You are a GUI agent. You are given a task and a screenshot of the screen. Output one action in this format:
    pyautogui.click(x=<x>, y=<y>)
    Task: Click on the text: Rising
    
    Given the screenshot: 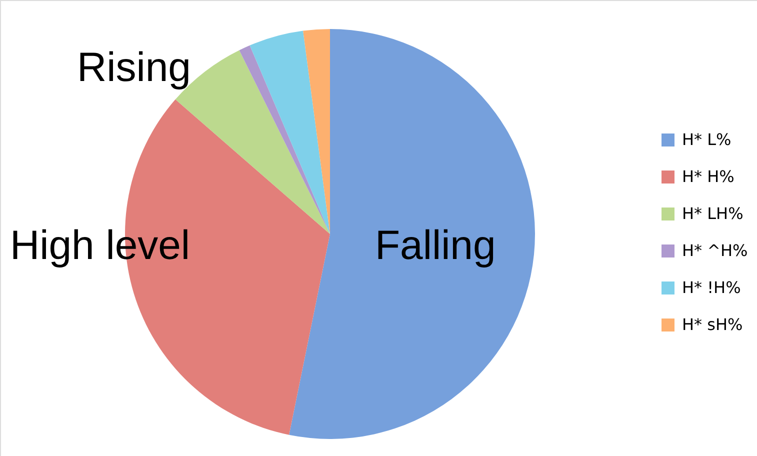 What is the action you would take?
    pyautogui.click(x=134, y=67)
    